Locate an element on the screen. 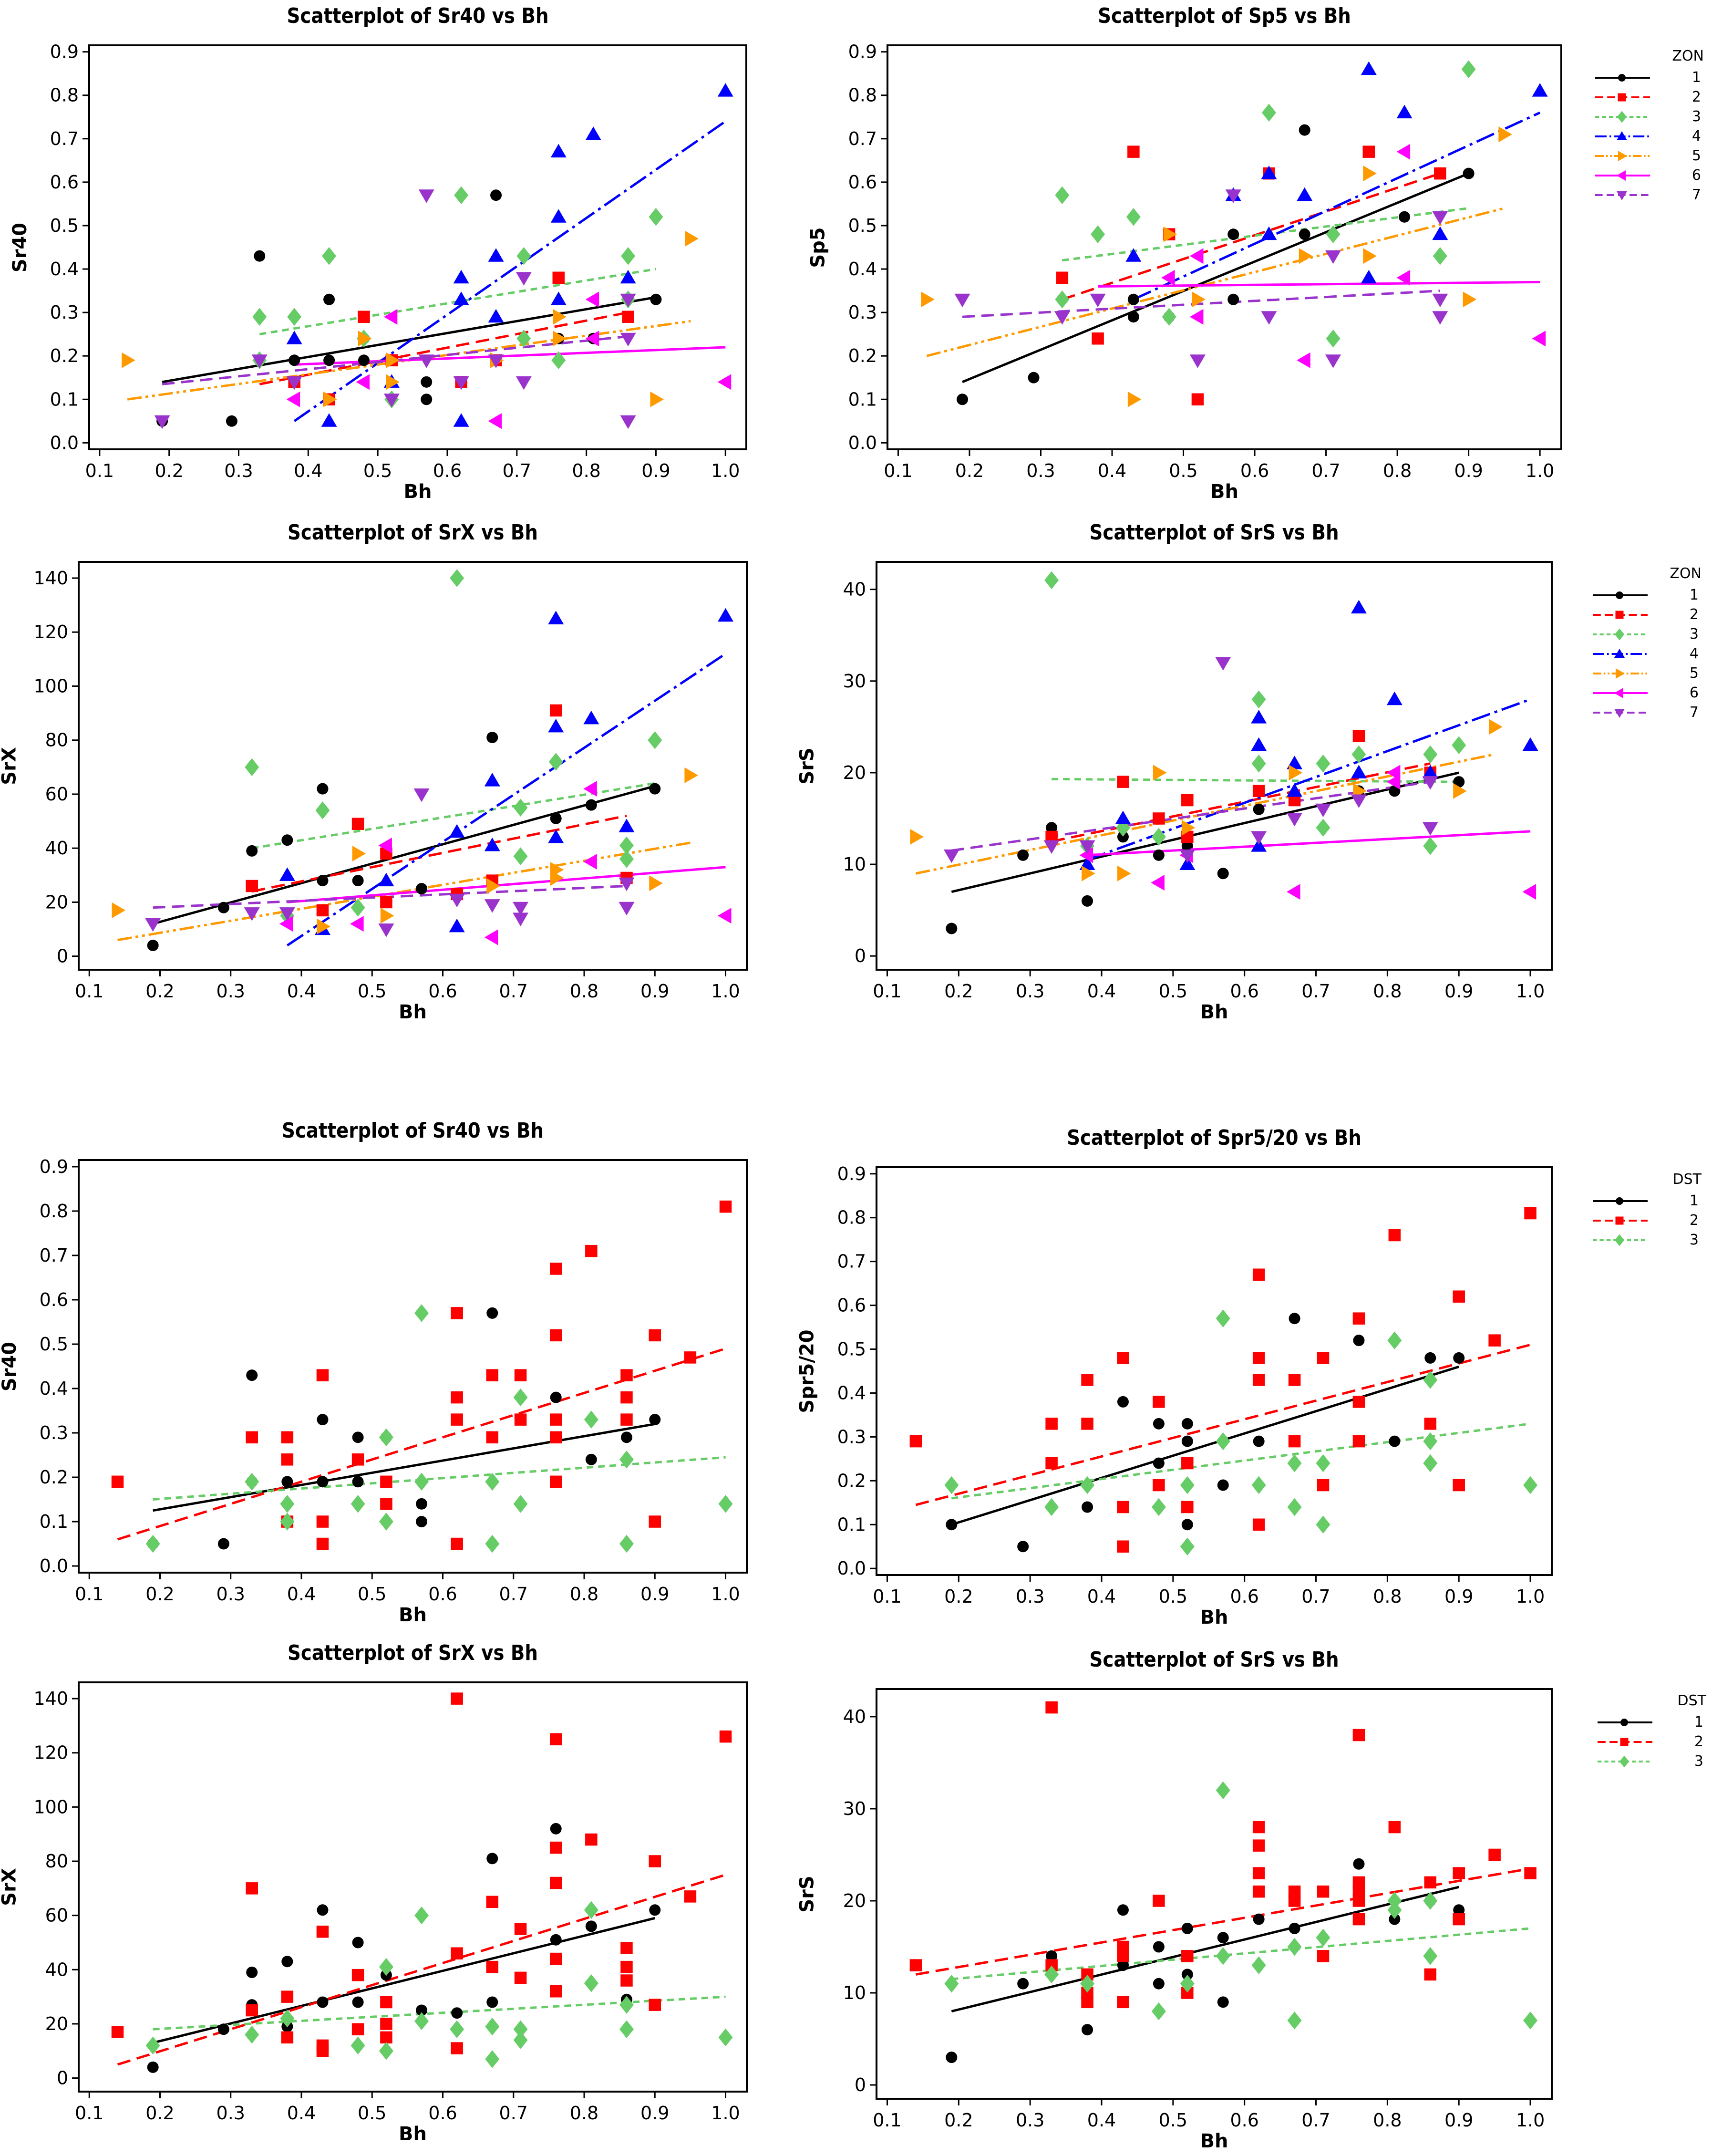  legend-zon: ZON 1 2 3 4 5 6 7 is located at coordinates (1650, 126).